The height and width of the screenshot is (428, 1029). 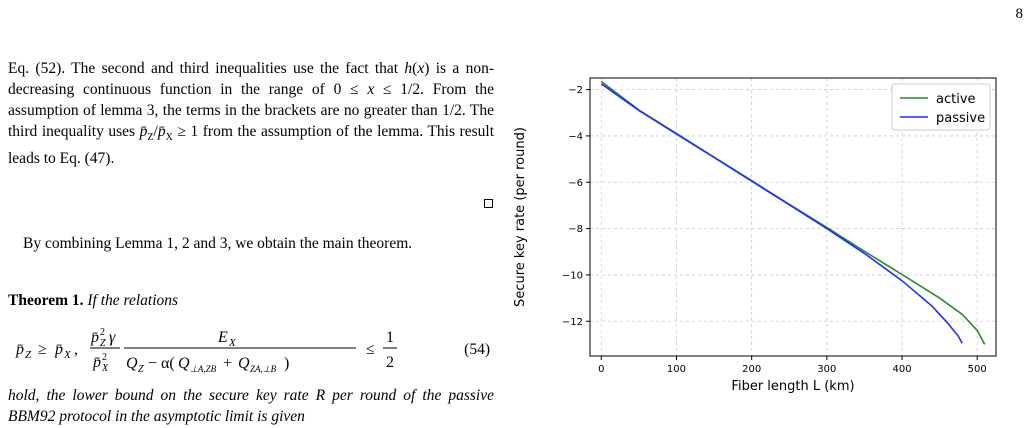 I want to click on equation-number: (54), so click(x=477, y=349).